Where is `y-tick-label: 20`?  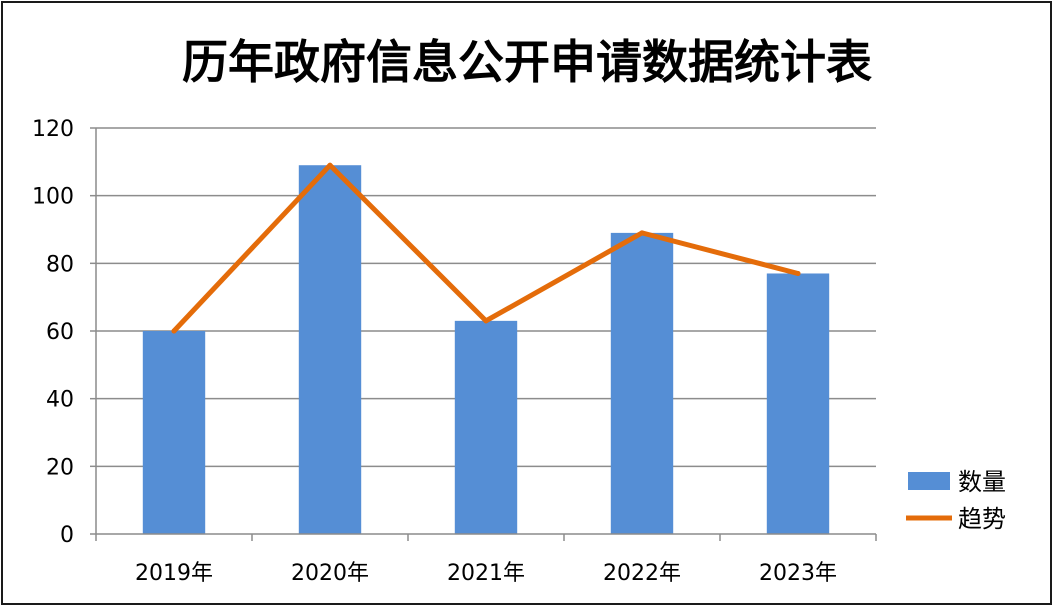
y-tick-label: 20 is located at coordinates (60, 467).